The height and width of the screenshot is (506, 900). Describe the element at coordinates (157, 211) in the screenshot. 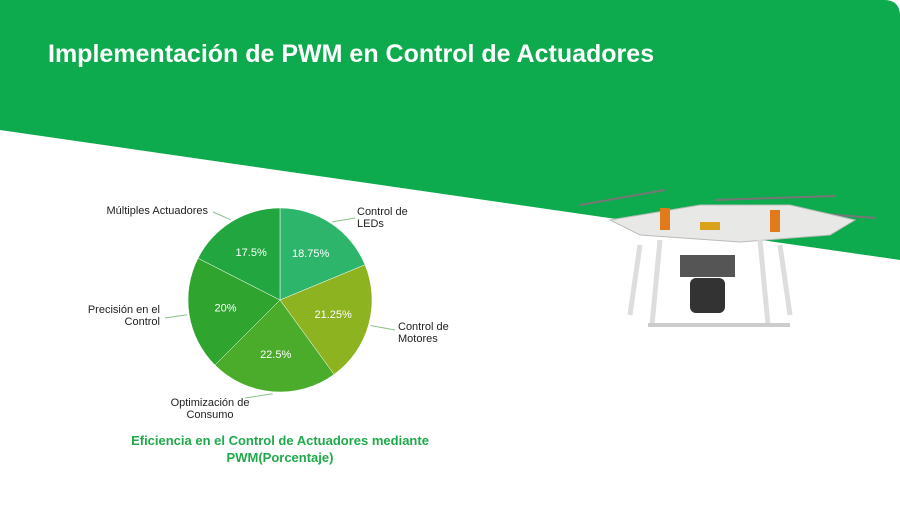

I see `category-label: Múltiples Actuadores` at that location.